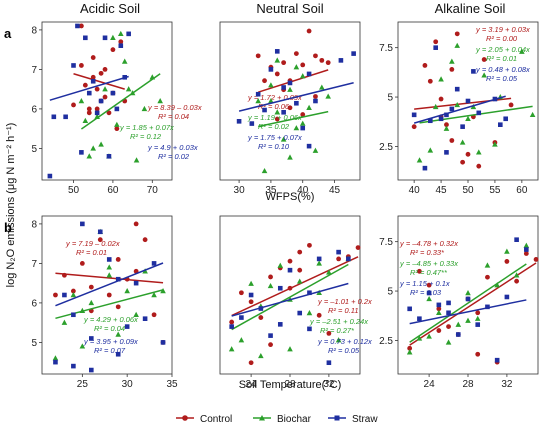 Image resolution: width=550 pixels, height=428 pixels. I want to click on y-tick-label: 7.5, so click(386, 242).